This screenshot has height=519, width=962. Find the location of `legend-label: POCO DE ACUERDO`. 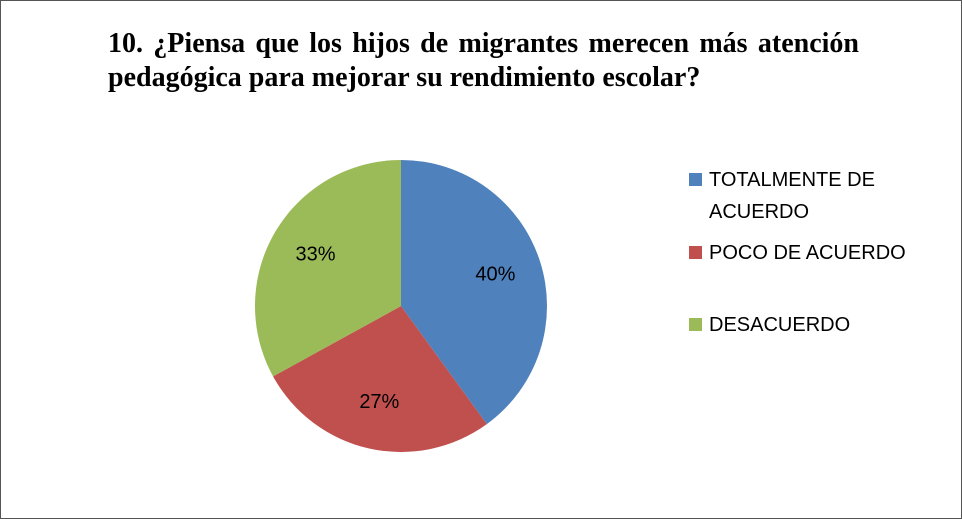

legend-label: POCO DE ACUERDO is located at coordinates (807, 253).